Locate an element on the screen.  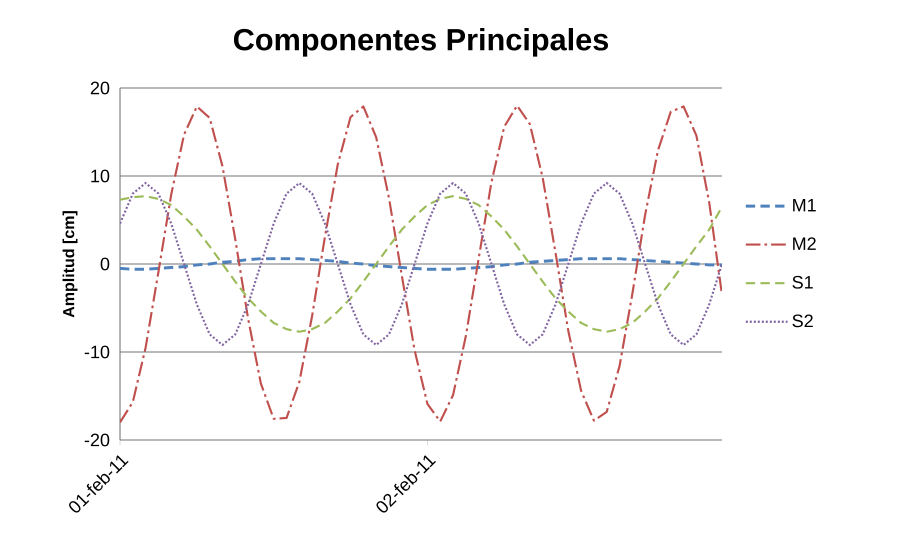
legend-label: M2 is located at coordinates (804, 243).